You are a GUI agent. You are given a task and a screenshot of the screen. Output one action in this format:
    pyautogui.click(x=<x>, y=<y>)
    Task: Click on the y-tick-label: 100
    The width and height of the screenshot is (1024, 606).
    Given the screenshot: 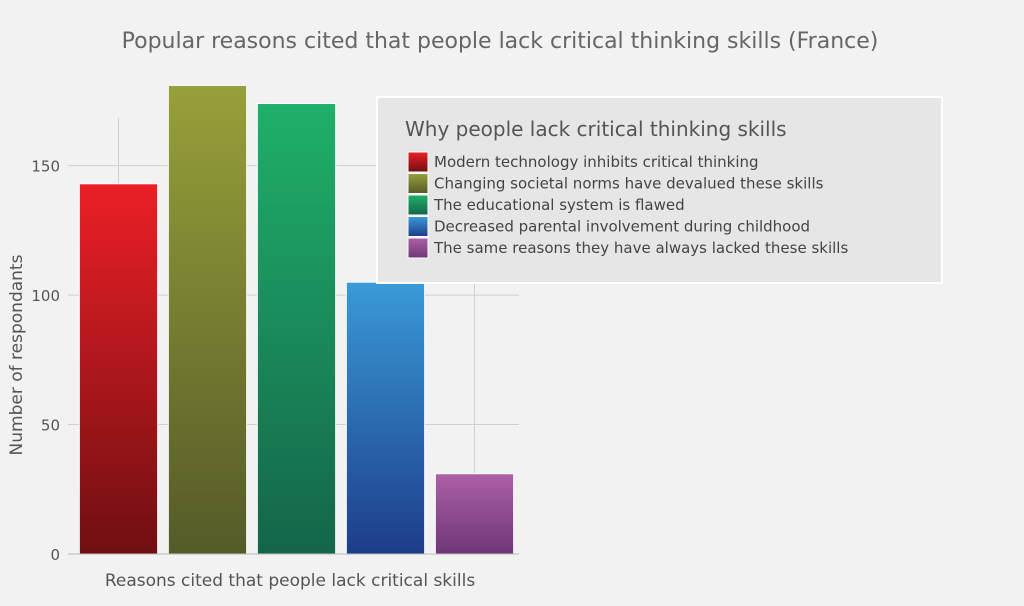 What is the action you would take?
    pyautogui.click(x=45, y=296)
    